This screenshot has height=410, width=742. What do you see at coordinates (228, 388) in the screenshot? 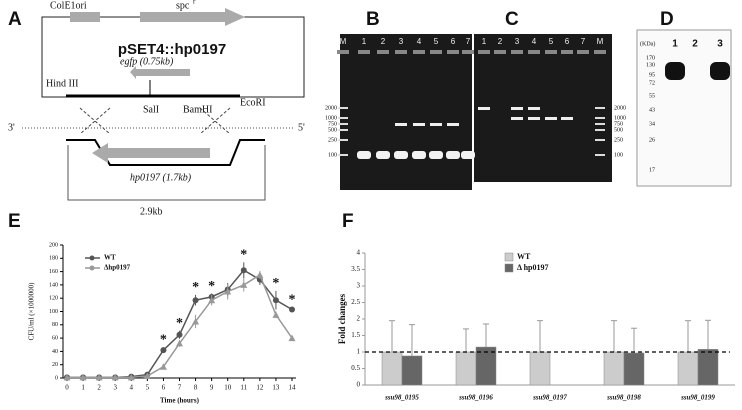
I see `x-tick-label: 10` at bounding box center [228, 388].